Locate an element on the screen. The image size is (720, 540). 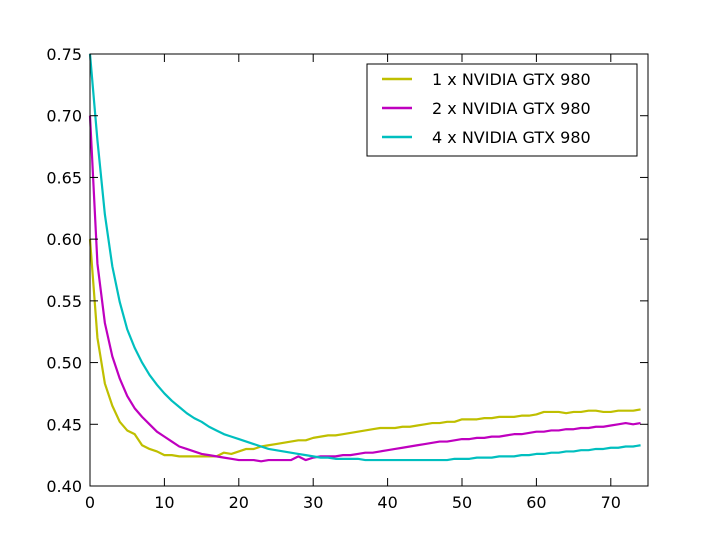
y-tick-label: 0.55 is located at coordinates (64, 301).